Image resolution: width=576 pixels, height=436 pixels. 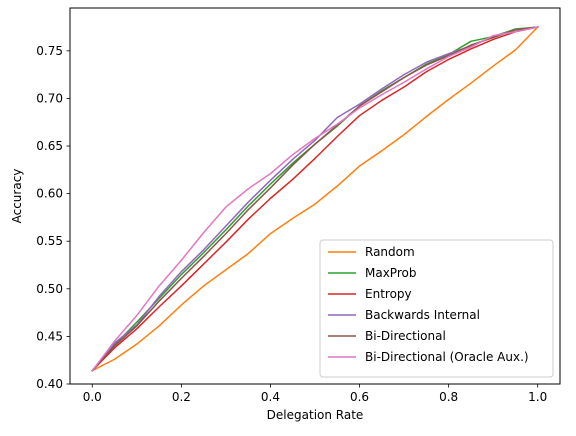 What do you see at coordinates (181, 397) in the screenshot?
I see `x-tick-label: 0.2` at bounding box center [181, 397].